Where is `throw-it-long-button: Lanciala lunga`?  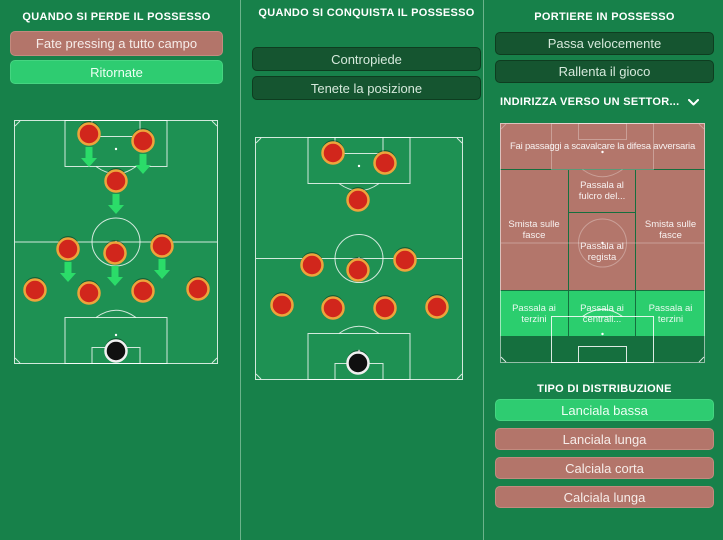
throw-it-long-button: Lanciala lunga is located at coordinates (604, 439).